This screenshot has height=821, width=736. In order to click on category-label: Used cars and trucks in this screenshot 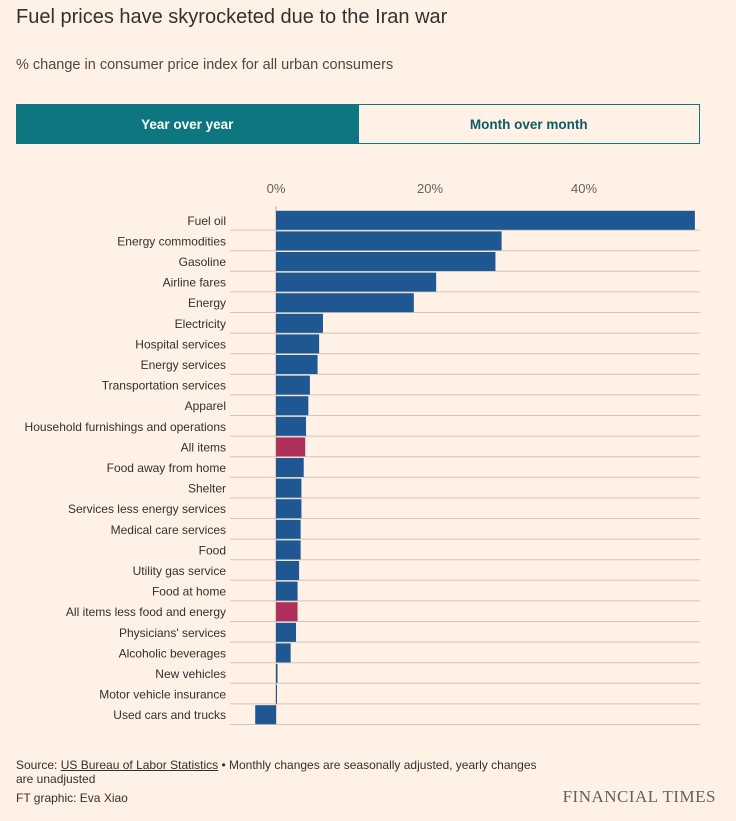, I will do `click(169, 715)`.